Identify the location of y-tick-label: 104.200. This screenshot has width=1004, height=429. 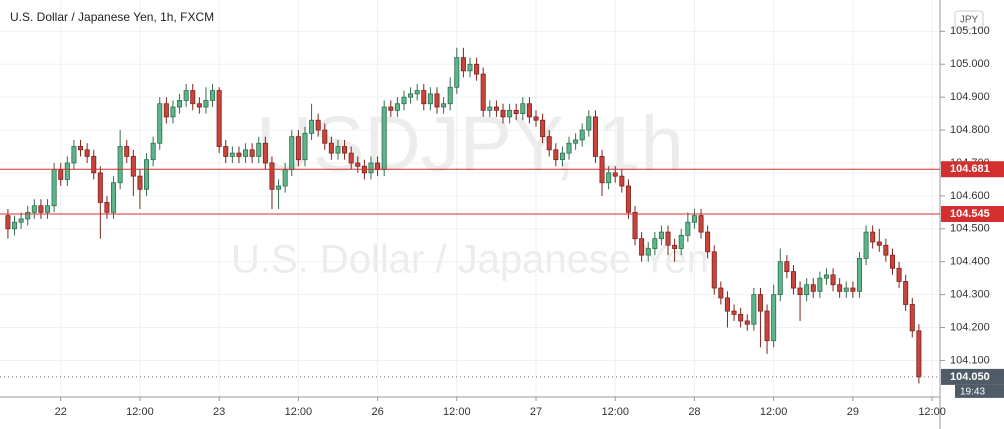
(970, 327).